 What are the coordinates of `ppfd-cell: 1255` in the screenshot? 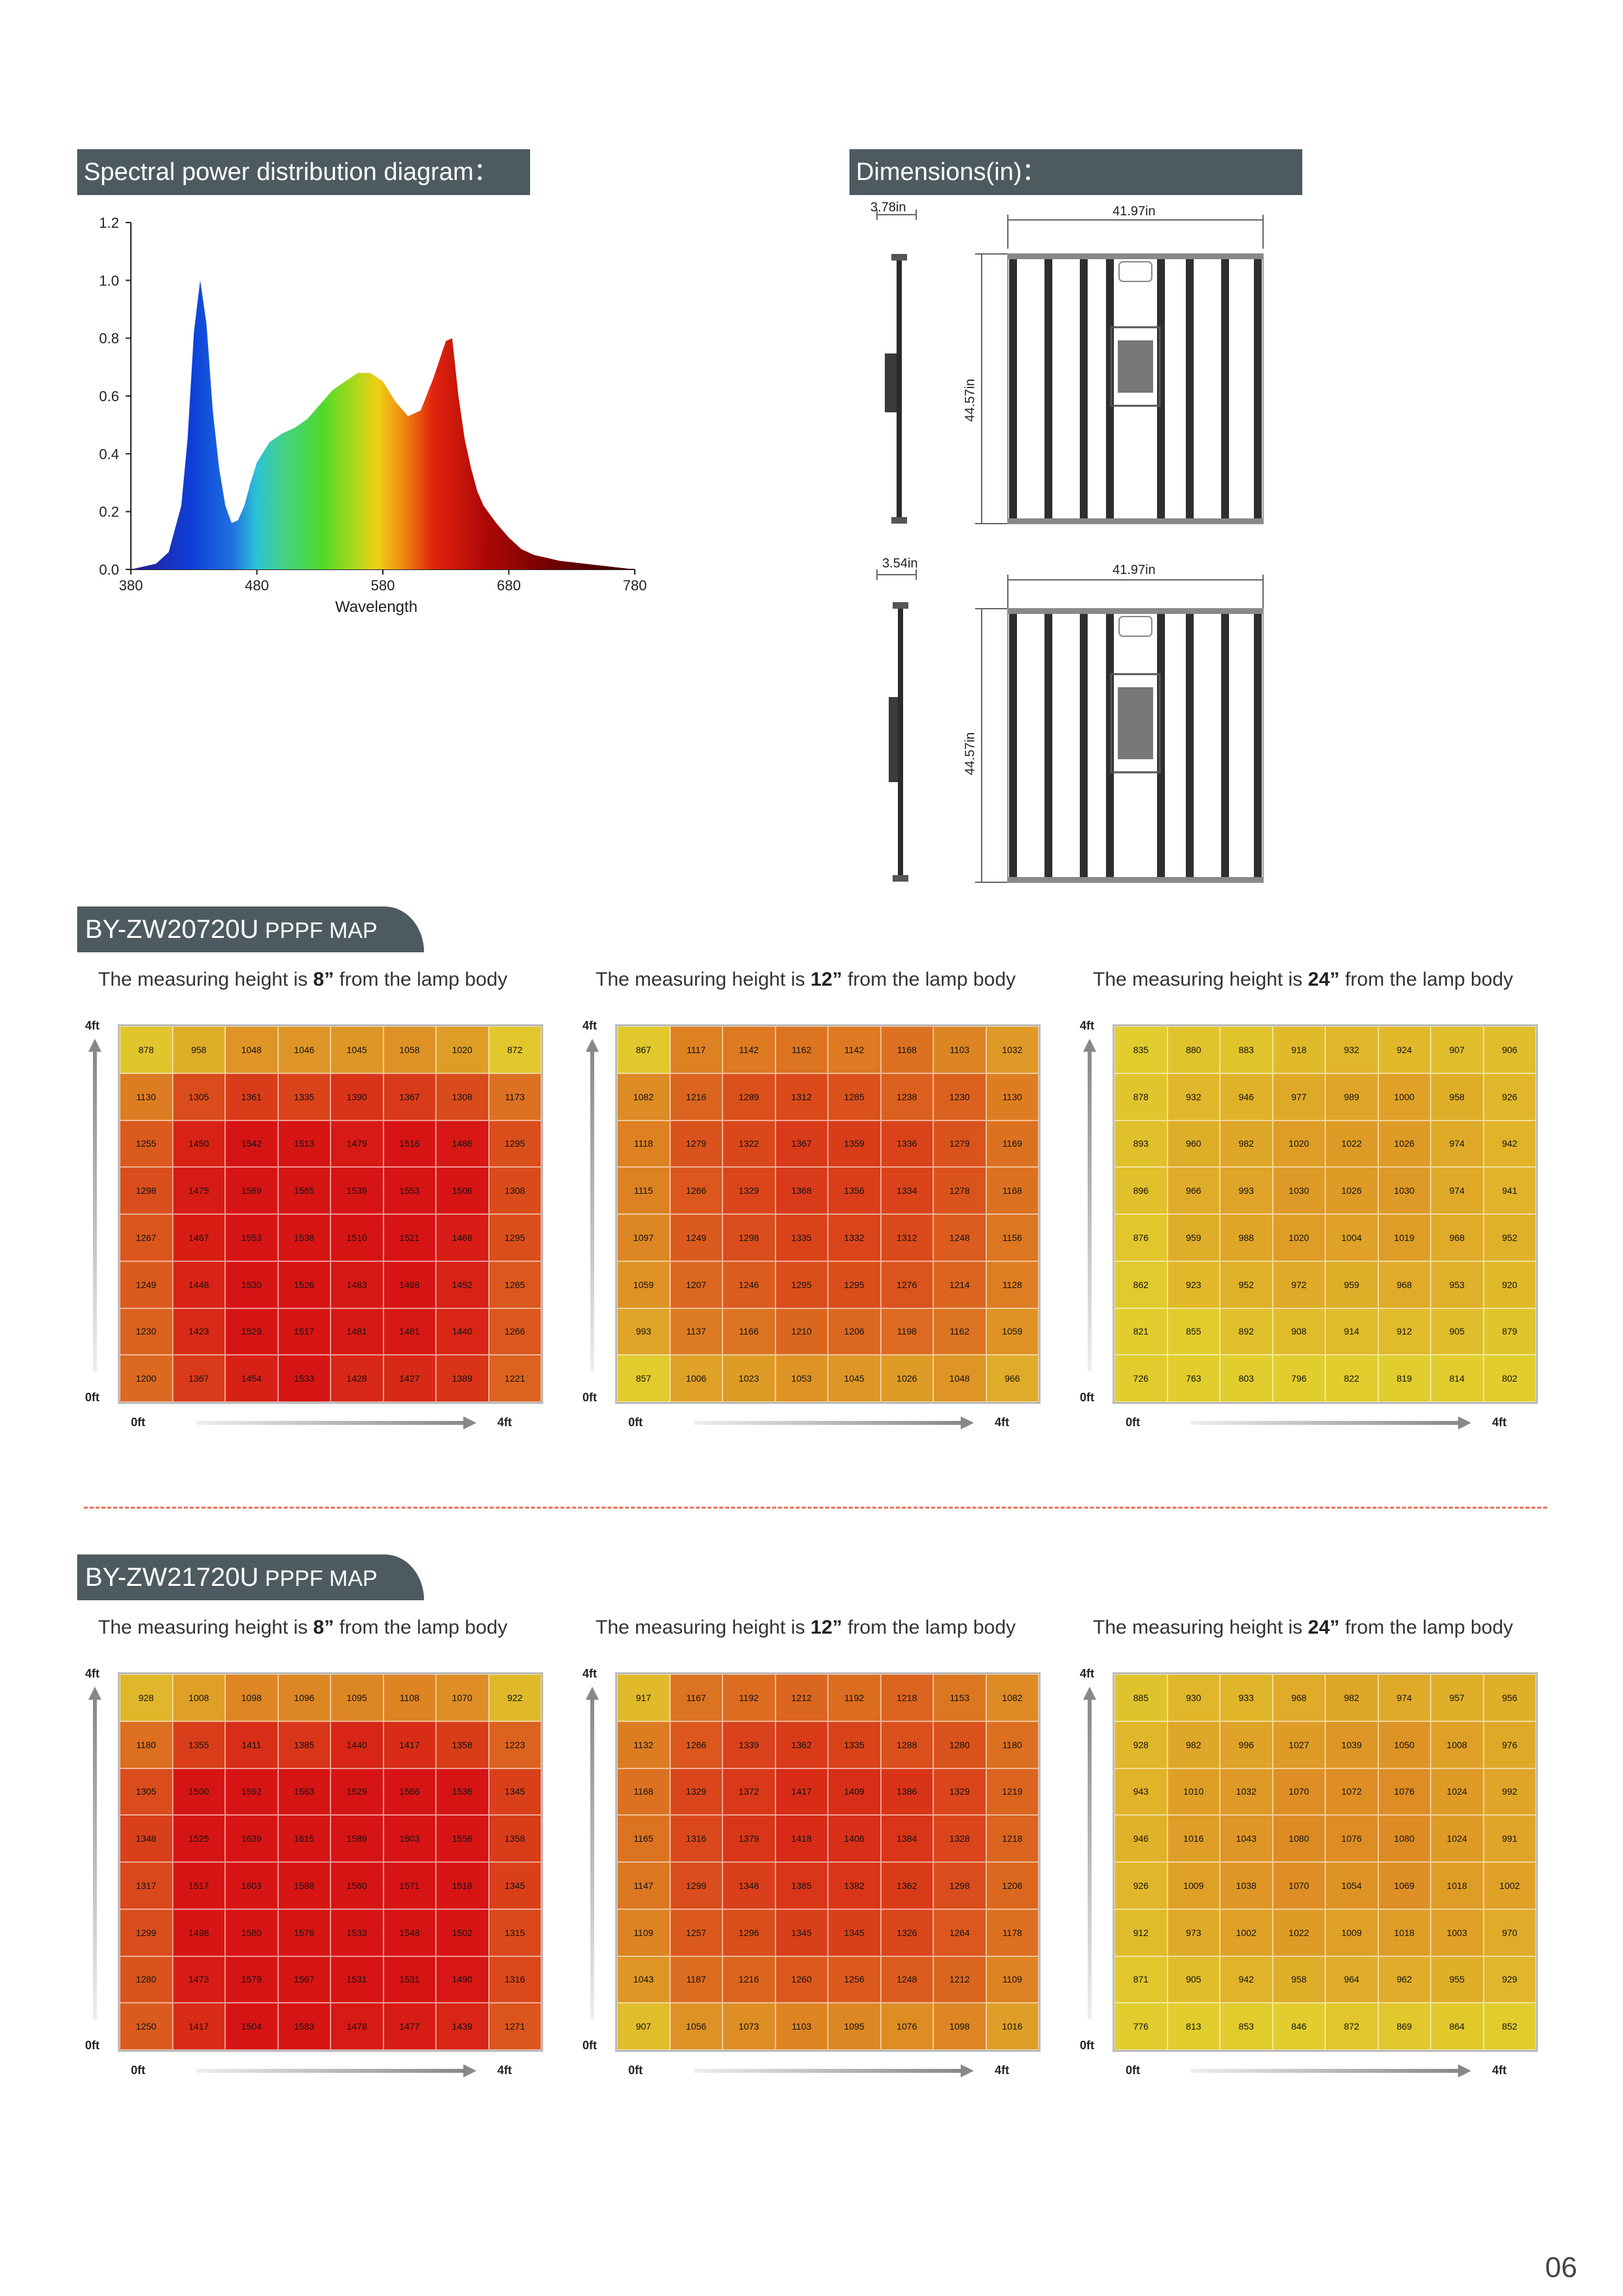 It's located at (146, 1144).